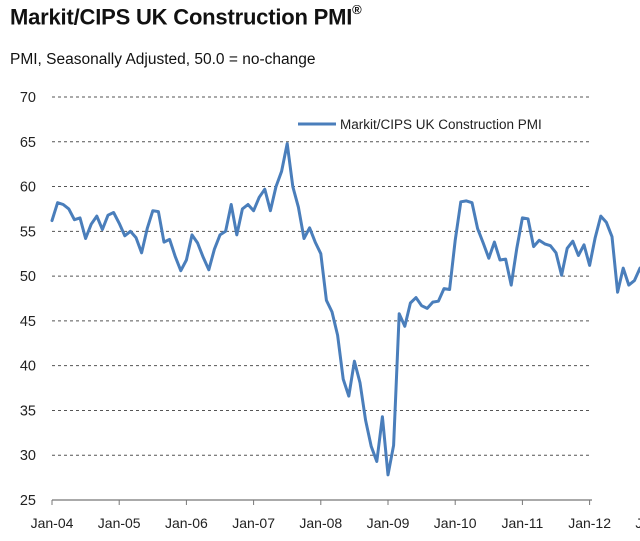 This screenshot has height=541, width=640. I want to click on legend-label: Markit/CIPS UK Construction PMI, so click(441, 124).